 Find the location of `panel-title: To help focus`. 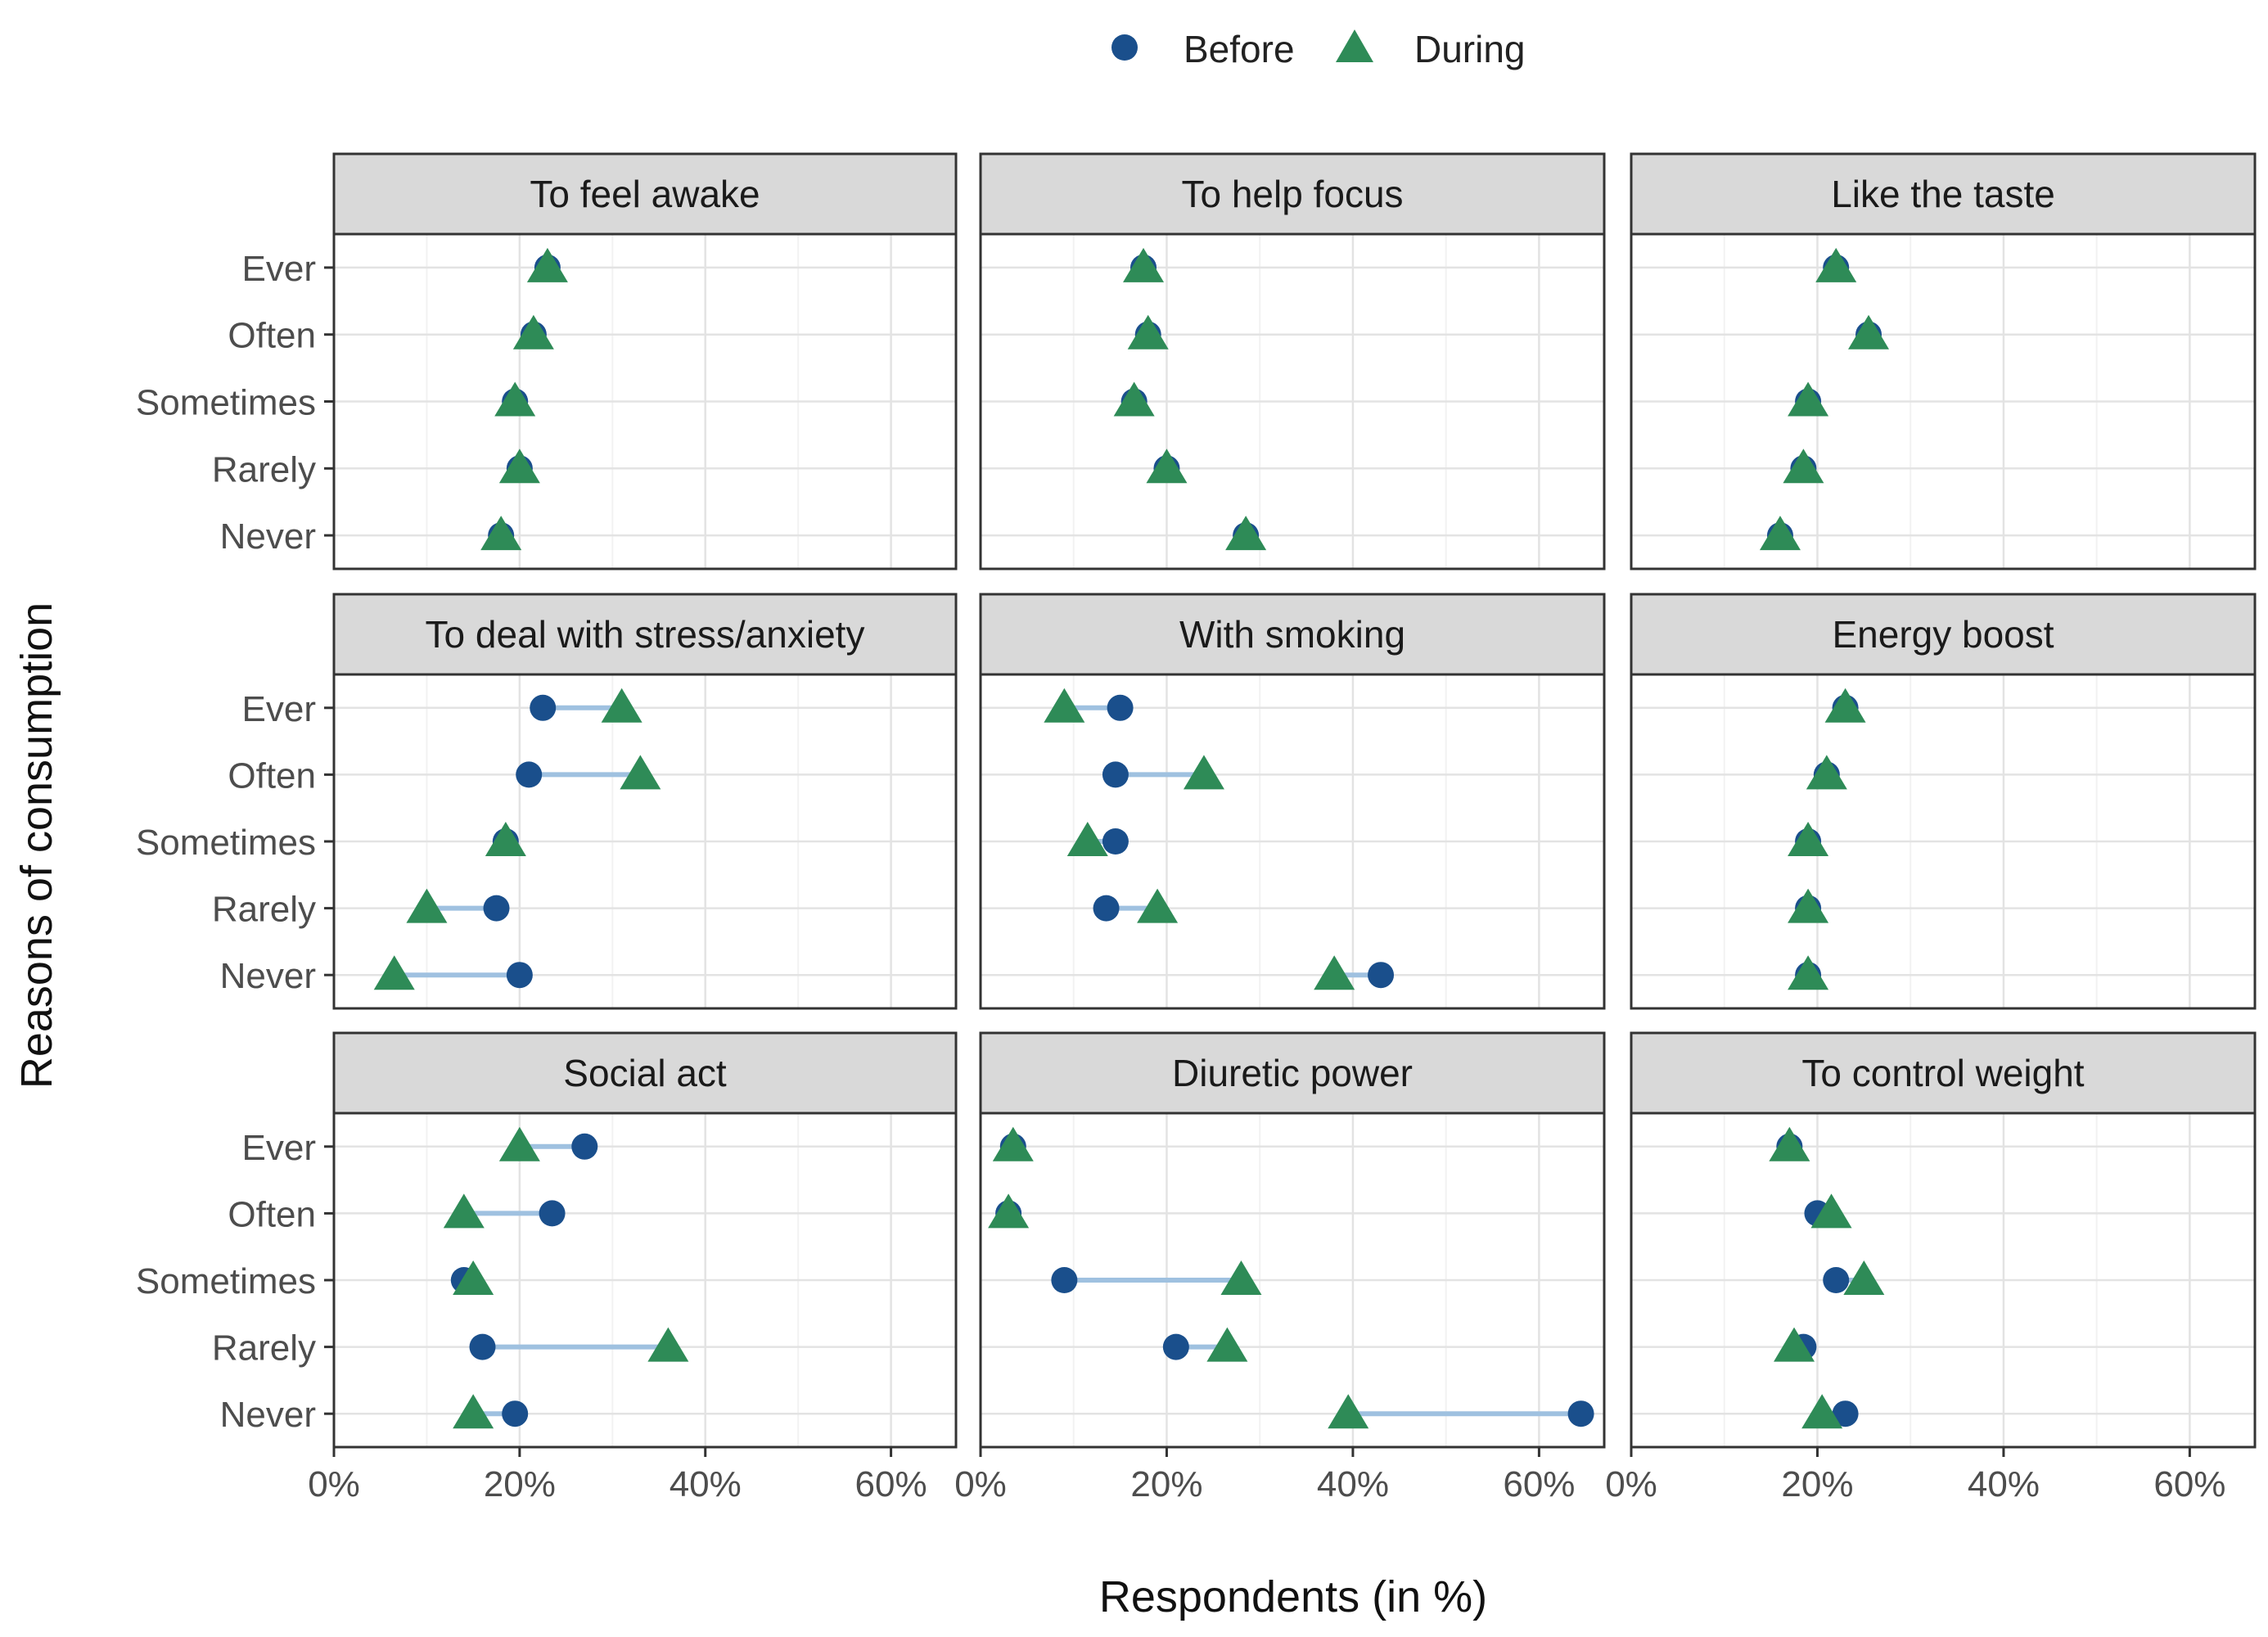

panel-title: To help focus is located at coordinates (1292, 194).